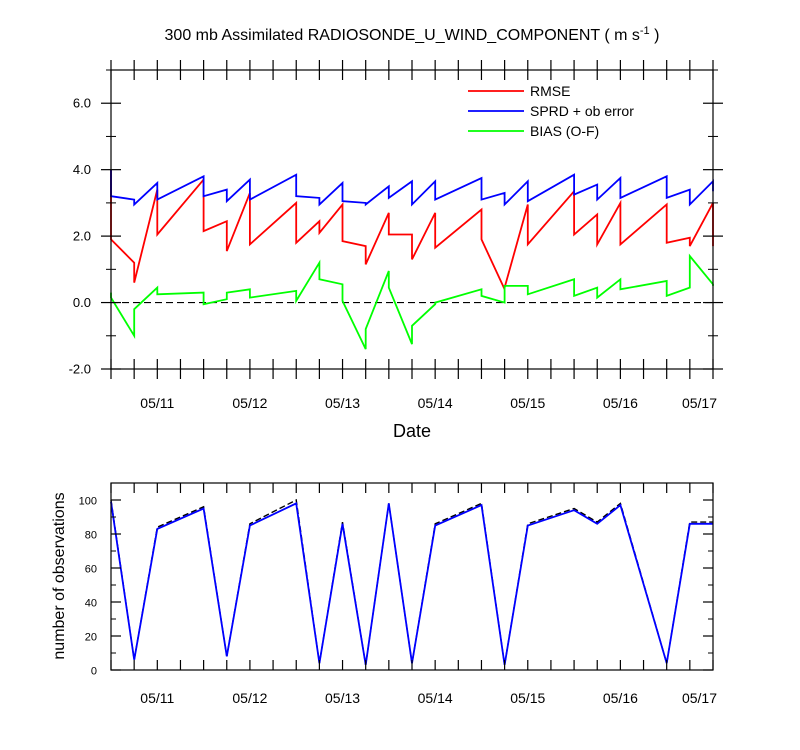 Image resolution: width=800 pixels, height=750 pixels. What do you see at coordinates (564, 131) in the screenshot?
I see `legend-label: BIAS (O-F)` at bounding box center [564, 131].